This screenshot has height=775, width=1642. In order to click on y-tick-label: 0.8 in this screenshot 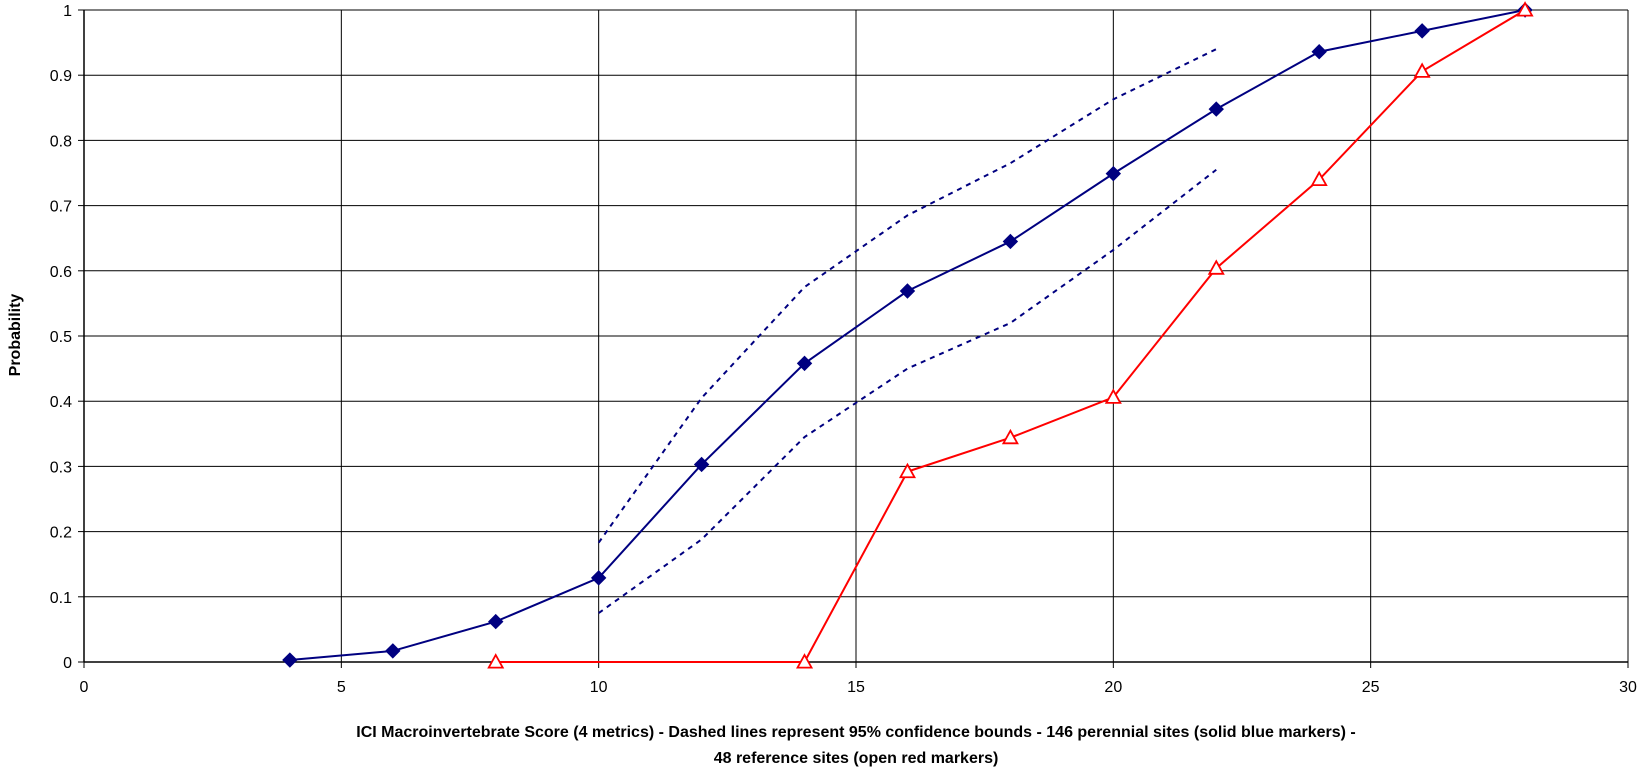, I will do `click(61, 141)`.